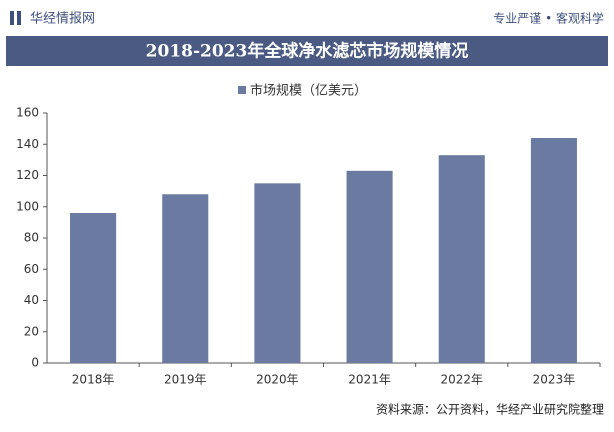 The width and height of the screenshot is (614, 432). What do you see at coordinates (62, 19) in the screenshot?
I see `logo-text: 华经情报网` at bounding box center [62, 19].